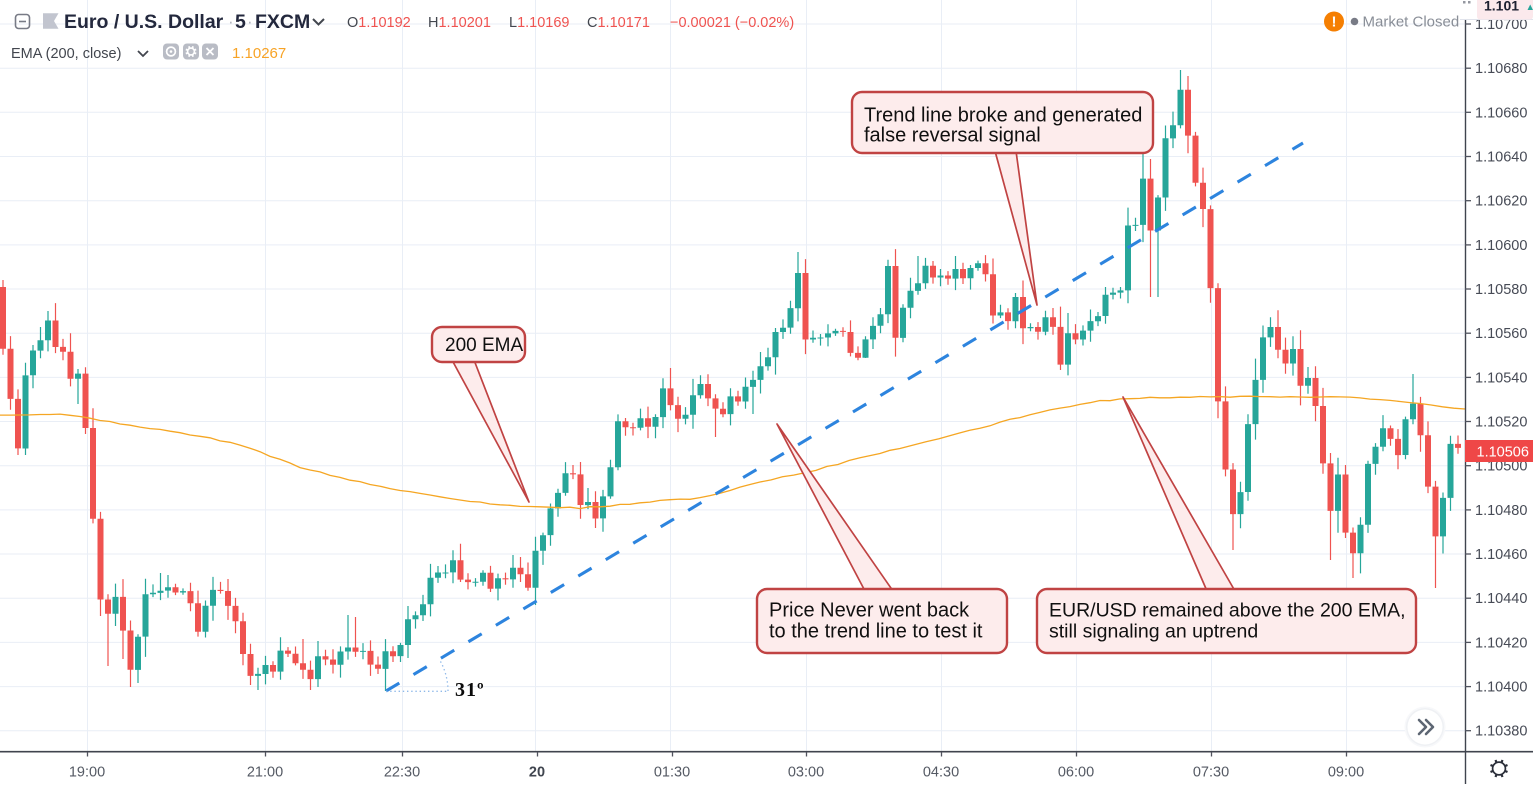 The height and width of the screenshot is (789, 1533). Describe the element at coordinates (1501, 555) in the screenshot. I see `svg-text: 1.10460` at that location.